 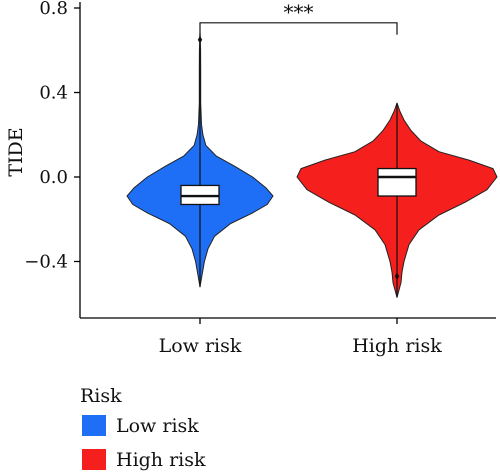 I want to click on y-tick-label: 0.0, so click(x=53, y=177).